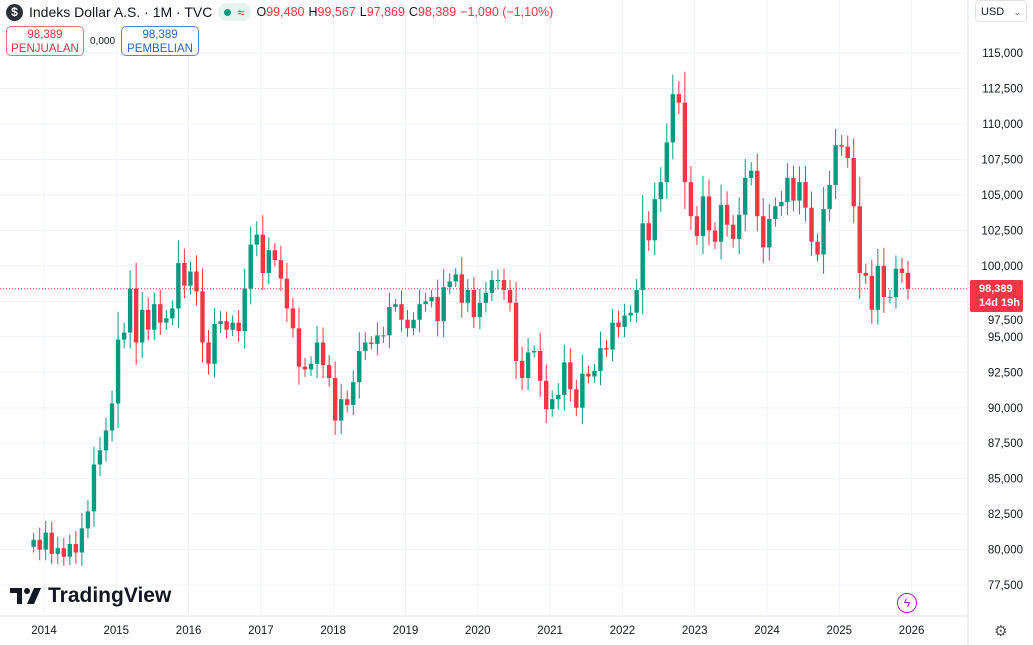 This screenshot has height=645, width=1033. What do you see at coordinates (550, 631) in the screenshot?
I see `x-tick-label: 2021` at bounding box center [550, 631].